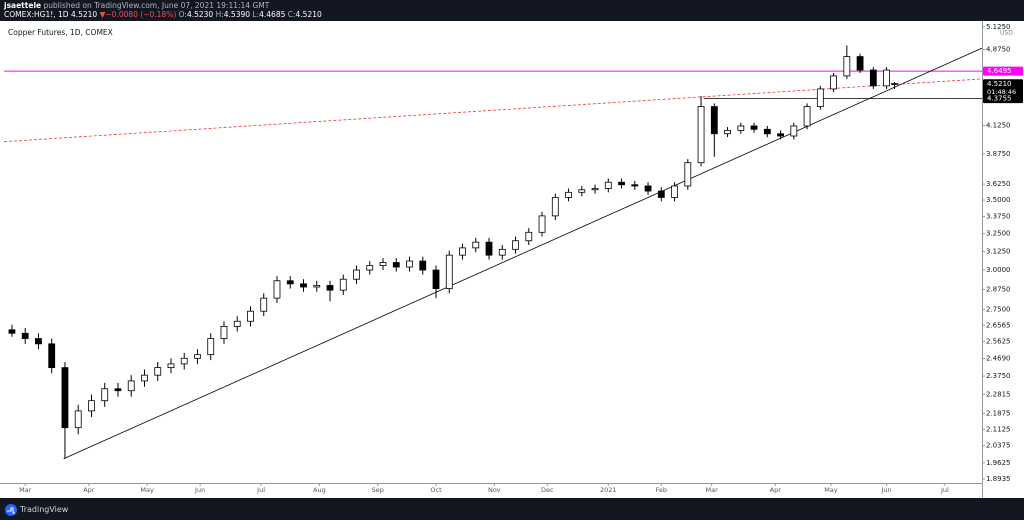 This screenshot has width=1024, height=520. I want to click on currency: USD, so click(1006, 33).